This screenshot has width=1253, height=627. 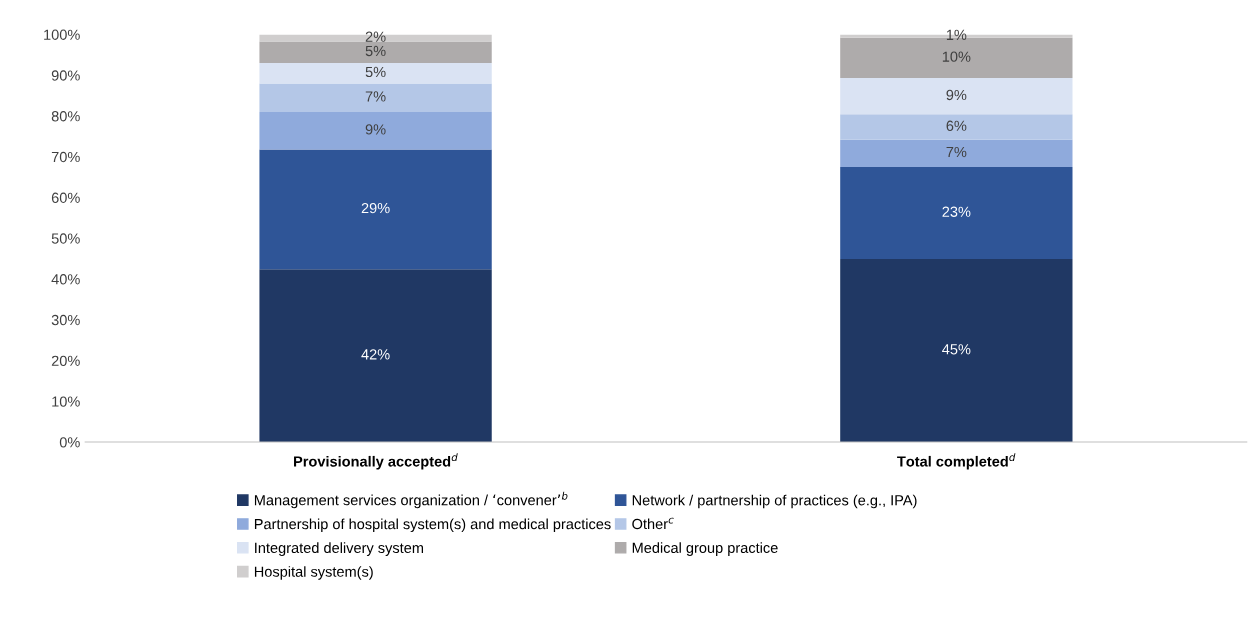 What do you see at coordinates (653, 523) in the screenshot?
I see `legend-label: Other$^{c}$` at bounding box center [653, 523].